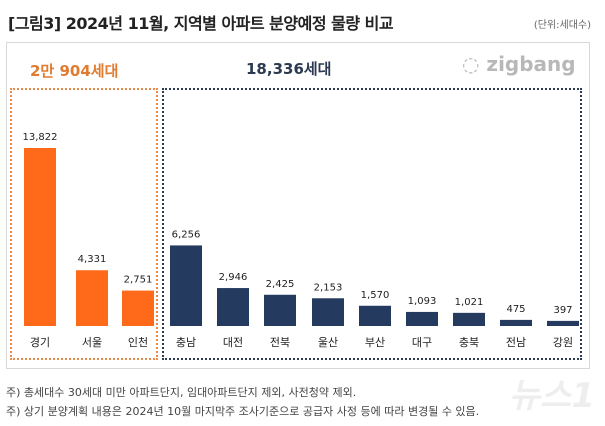 The width and height of the screenshot is (605, 426). Describe the element at coordinates (328, 312) in the screenshot. I see `bar-울산` at that location.